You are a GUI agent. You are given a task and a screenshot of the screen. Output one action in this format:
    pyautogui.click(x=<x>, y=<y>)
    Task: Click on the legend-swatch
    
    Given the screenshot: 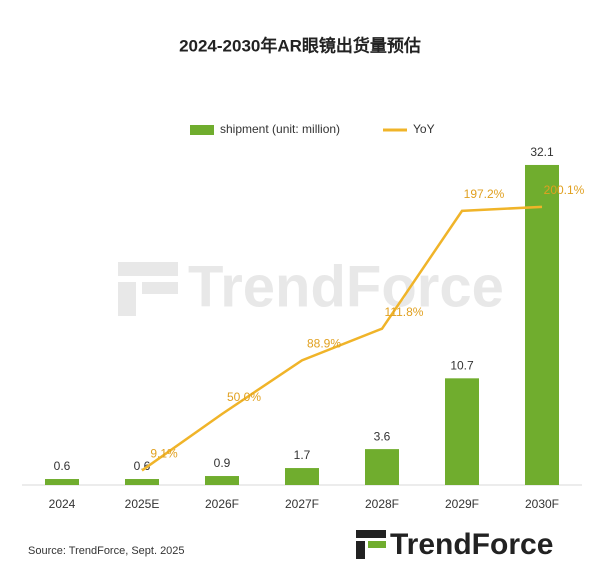 What is the action you would take?
    pyautogui.click(x=202, y=130)
    